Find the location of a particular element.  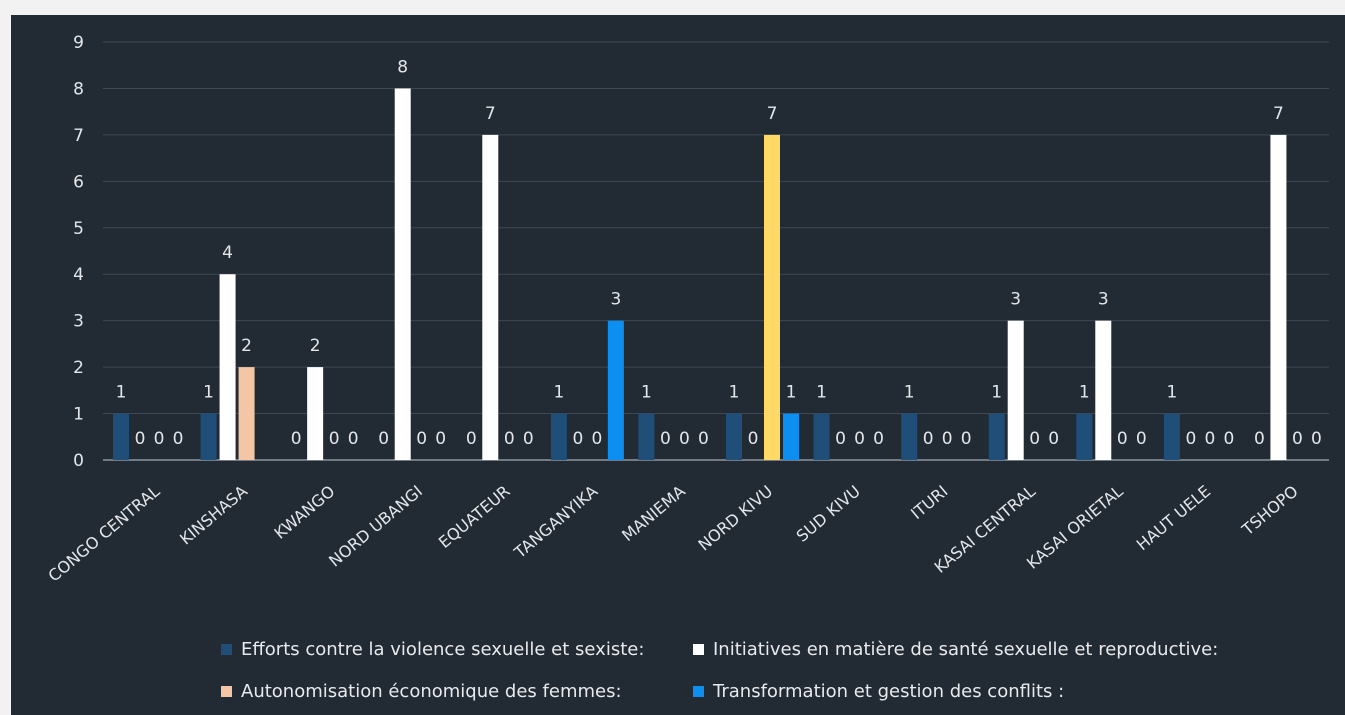

data-label-0-9: 1 is located at coordinates (909, 393).